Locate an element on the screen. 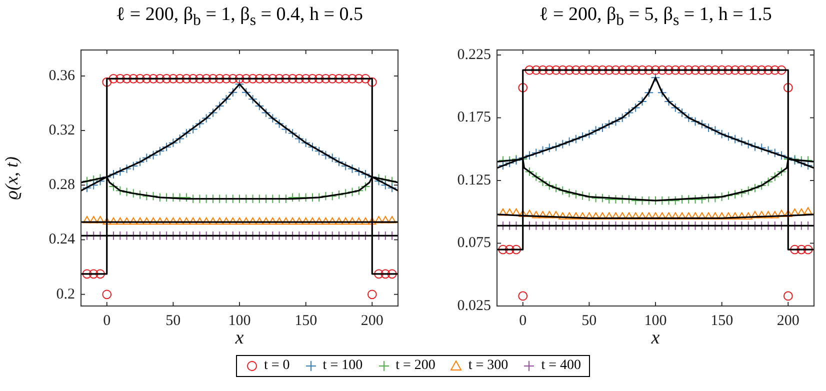 Image resolution: width=826 pixels, height=391 pixels. y-tick-label: 0.24 is located at coordinates (62, 240).